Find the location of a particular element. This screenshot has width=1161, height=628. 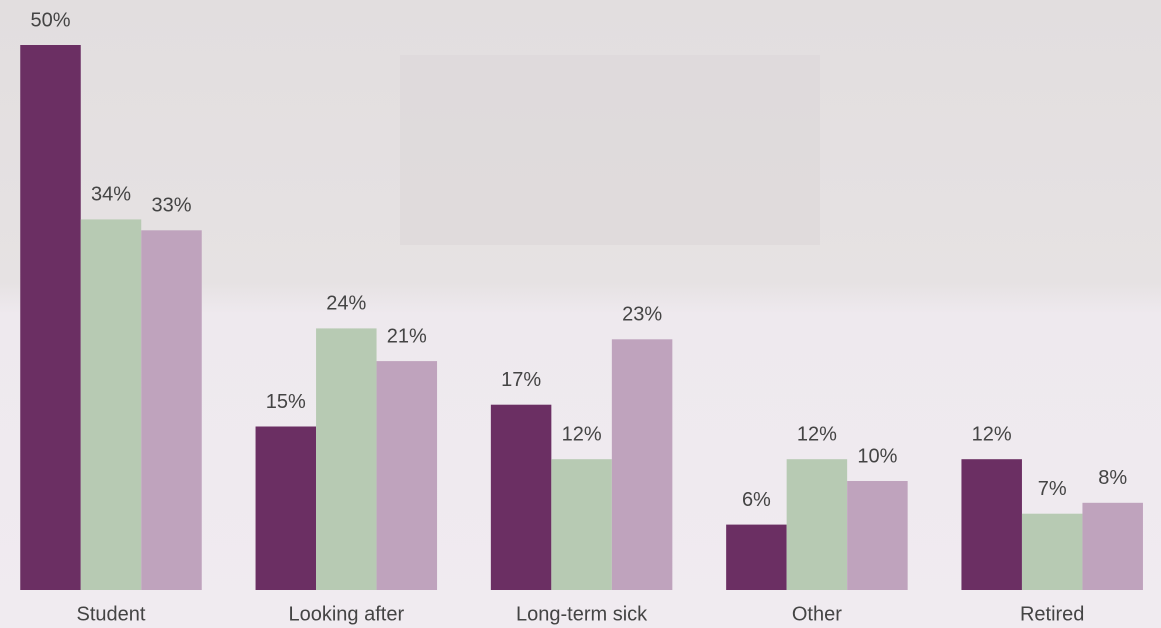

data-label: 17% is located at coordinates (521, 380).